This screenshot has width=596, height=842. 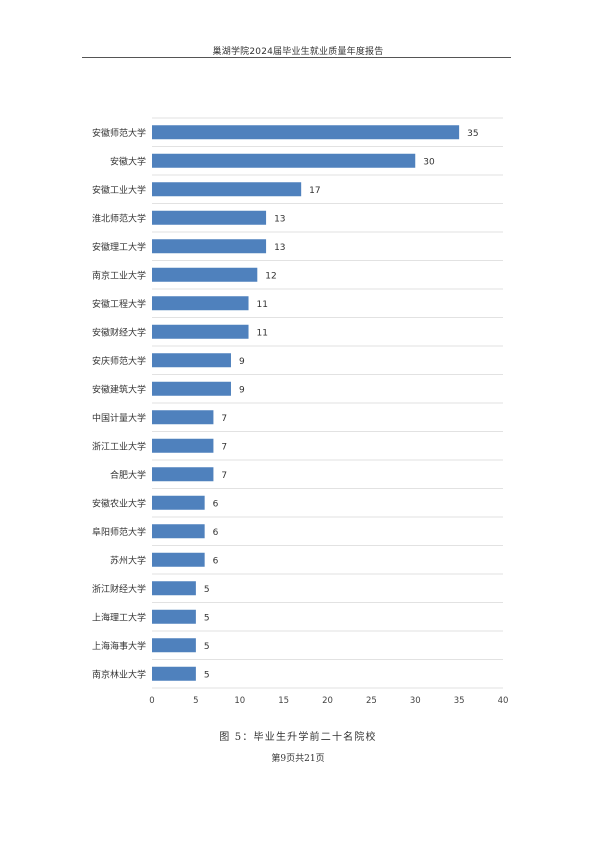 I want to click on category-label: 淮北师范大学, so click(x=119, y=218).